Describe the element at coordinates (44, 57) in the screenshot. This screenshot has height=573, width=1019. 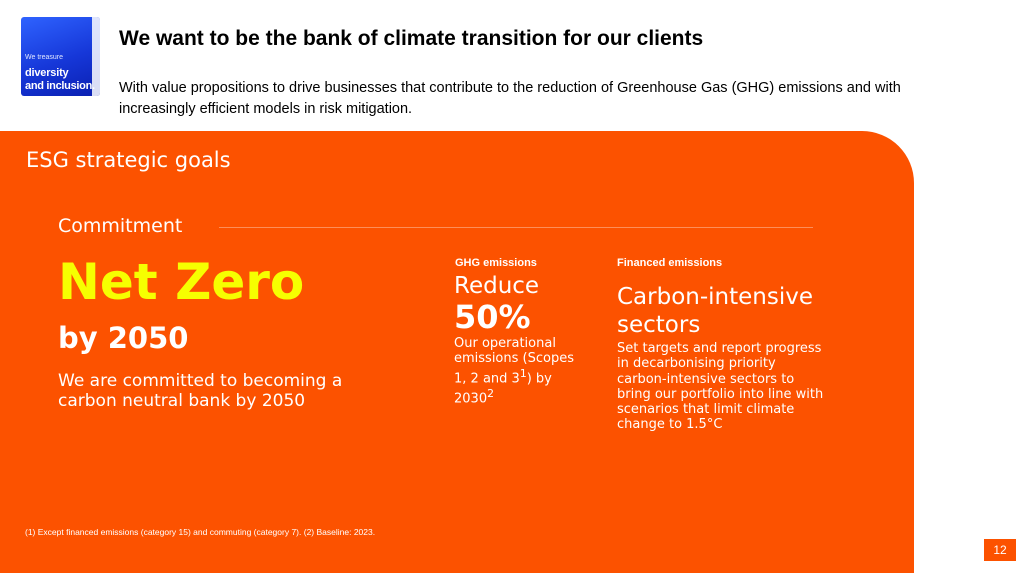
I see `logo-text-line1: We treasure` at that location.